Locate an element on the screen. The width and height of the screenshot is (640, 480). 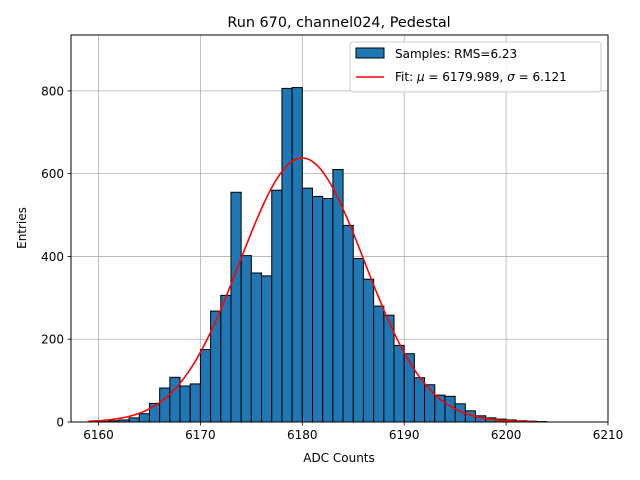
x-tick-label: 6190 is located at coordinates (404, 435).